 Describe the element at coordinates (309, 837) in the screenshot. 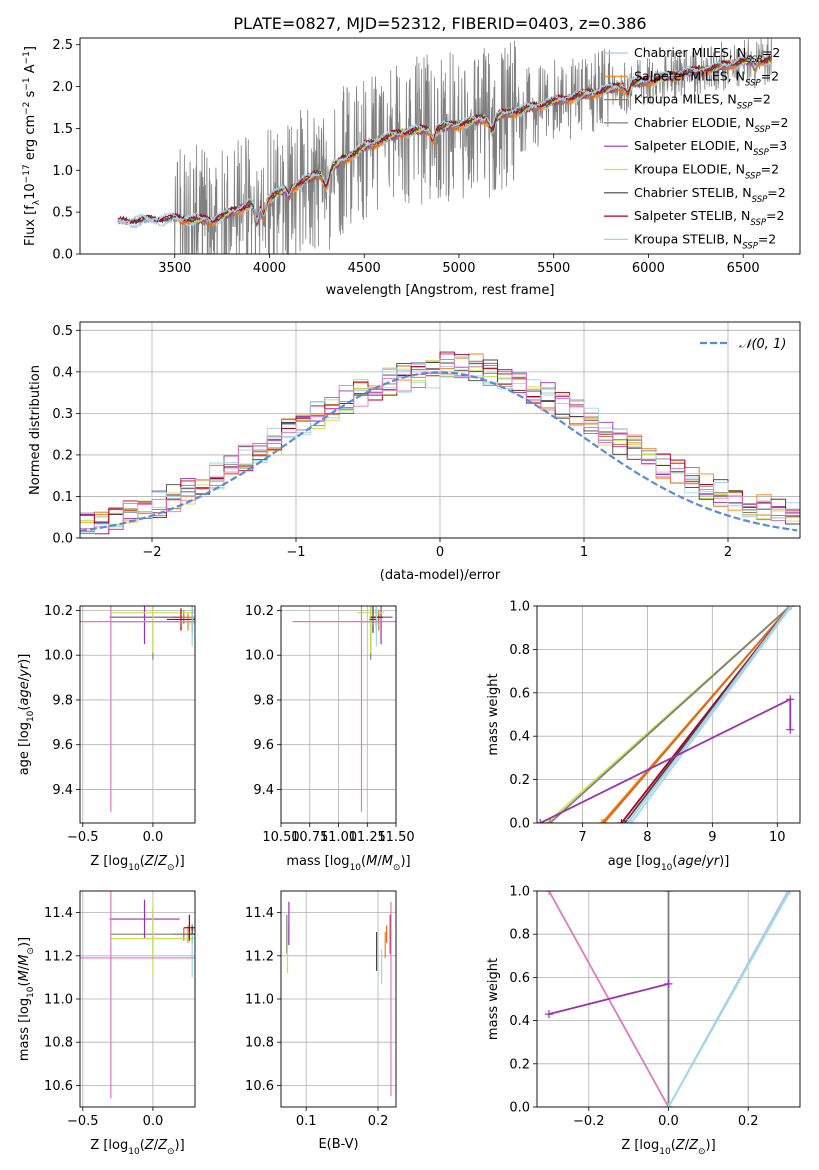

I see `x-tick-label: 10.75` at that location.